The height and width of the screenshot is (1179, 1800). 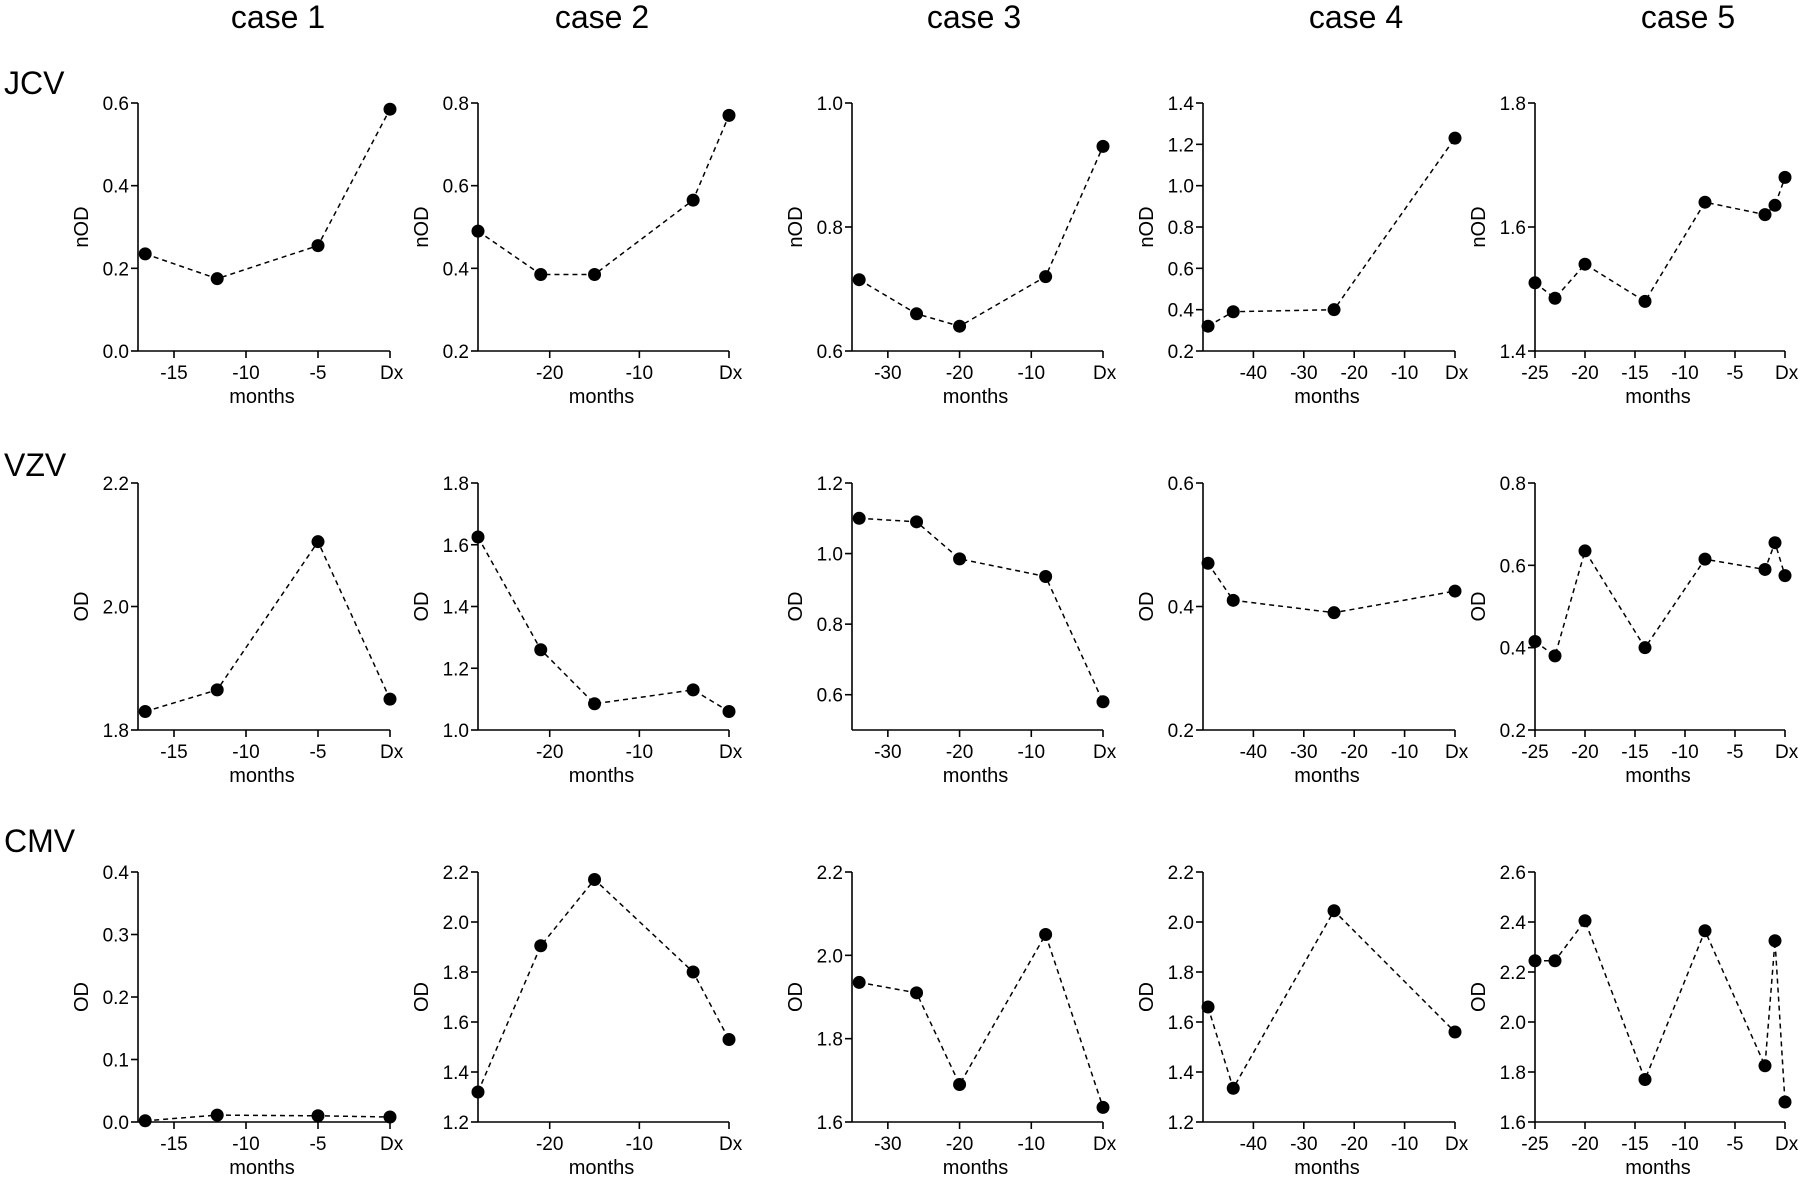 What do you see at coordinates (1356, 17) in the screenshot?
I see `case-title-4: case 4` at bounding box center [1356, 17].